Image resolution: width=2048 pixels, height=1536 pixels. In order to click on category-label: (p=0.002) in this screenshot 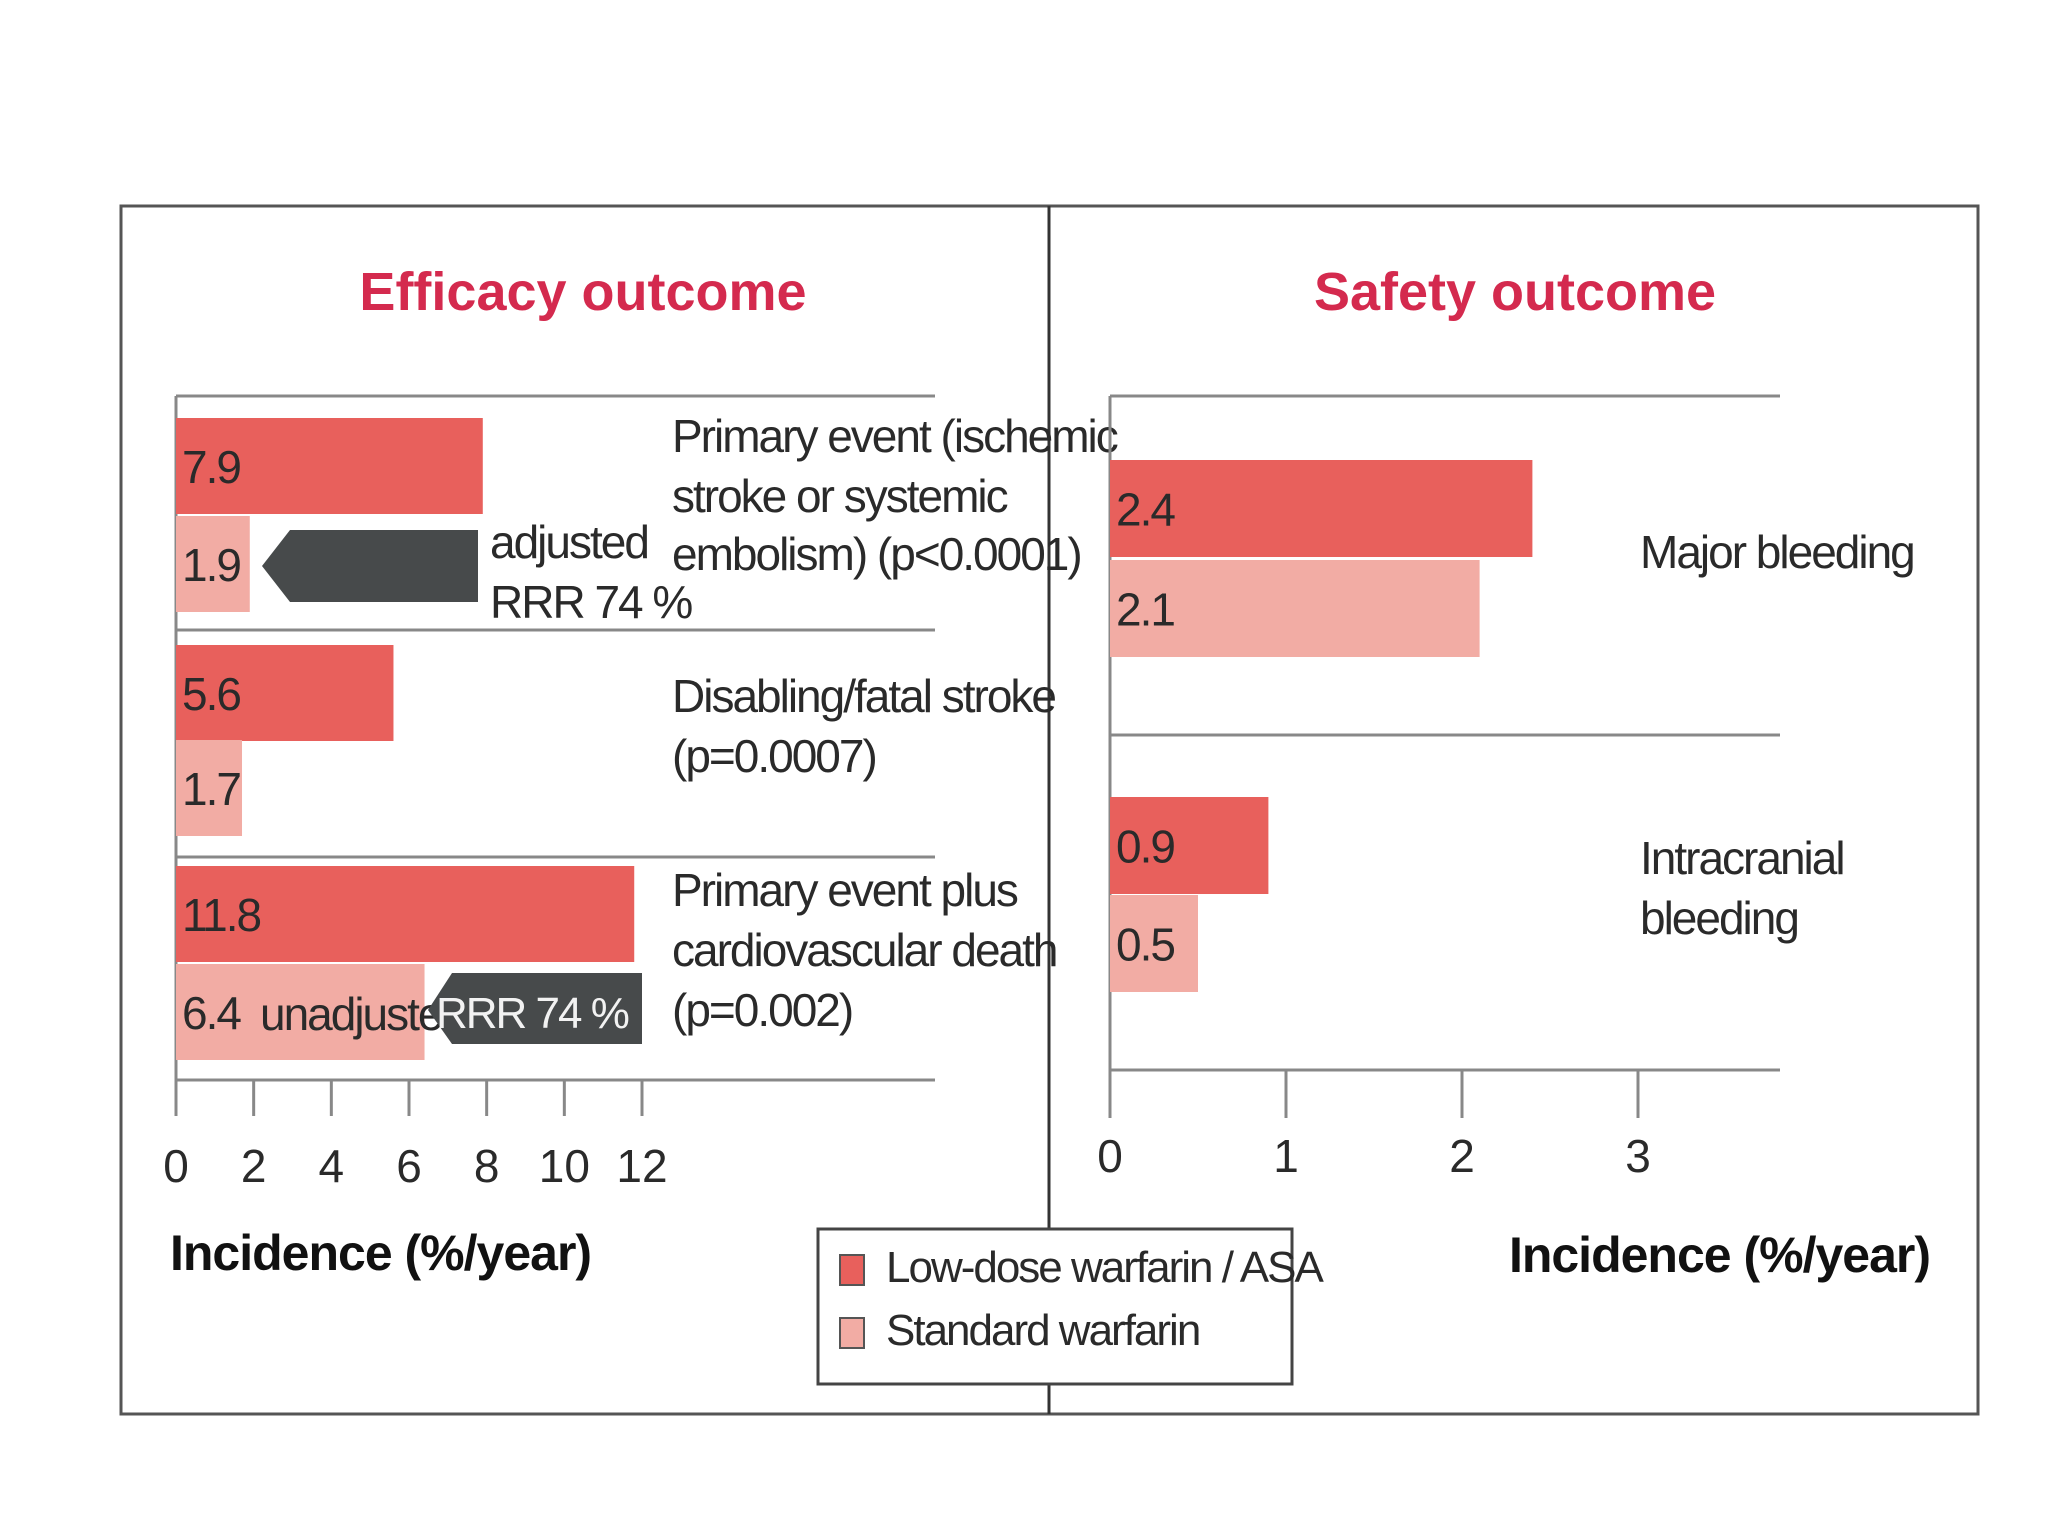, I will do `click(762, 1010)`.